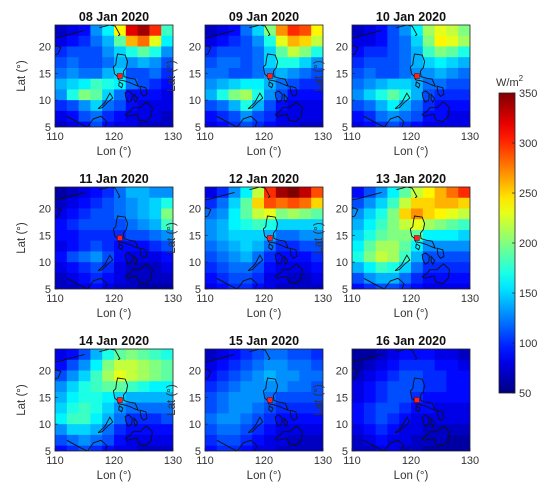 This screenshot has width=550, height=485. Describe the element at coordinates (411, 341) in the screenshot. I see `panel-title: 16 Jan 2020` at that location.